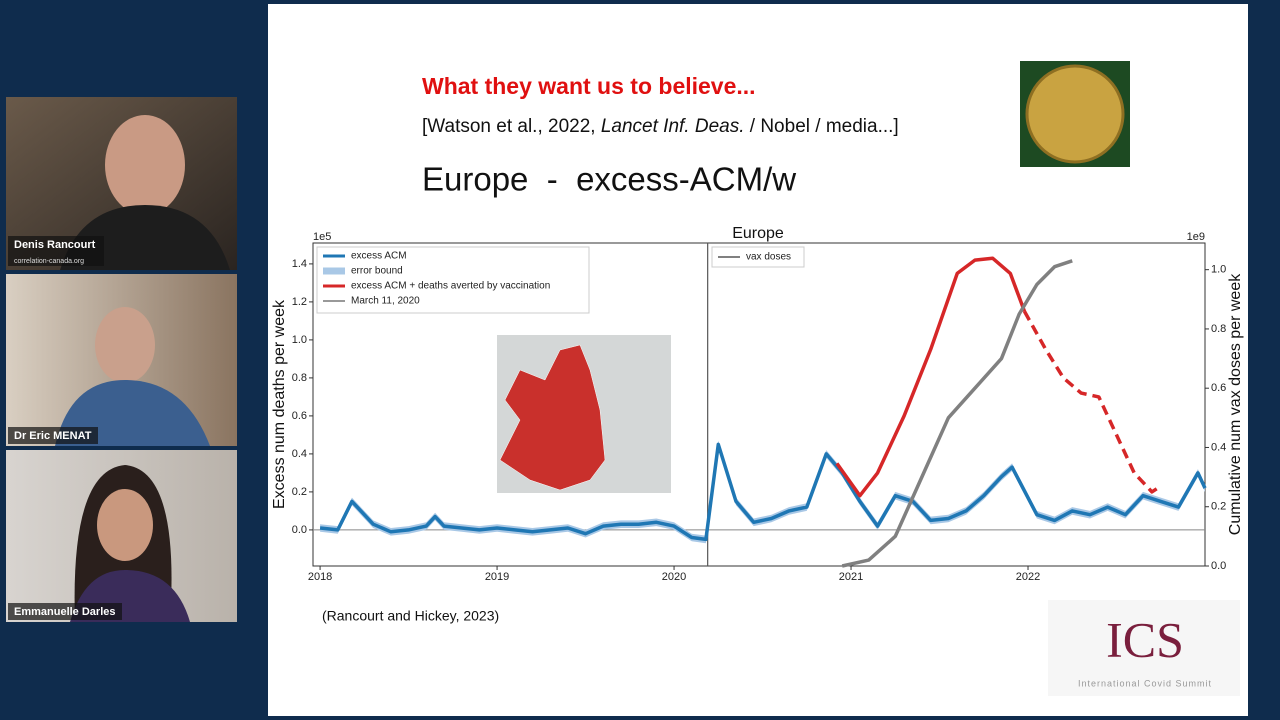  I want to click on y2-tick-label: 0.4, so click(1218, 447).